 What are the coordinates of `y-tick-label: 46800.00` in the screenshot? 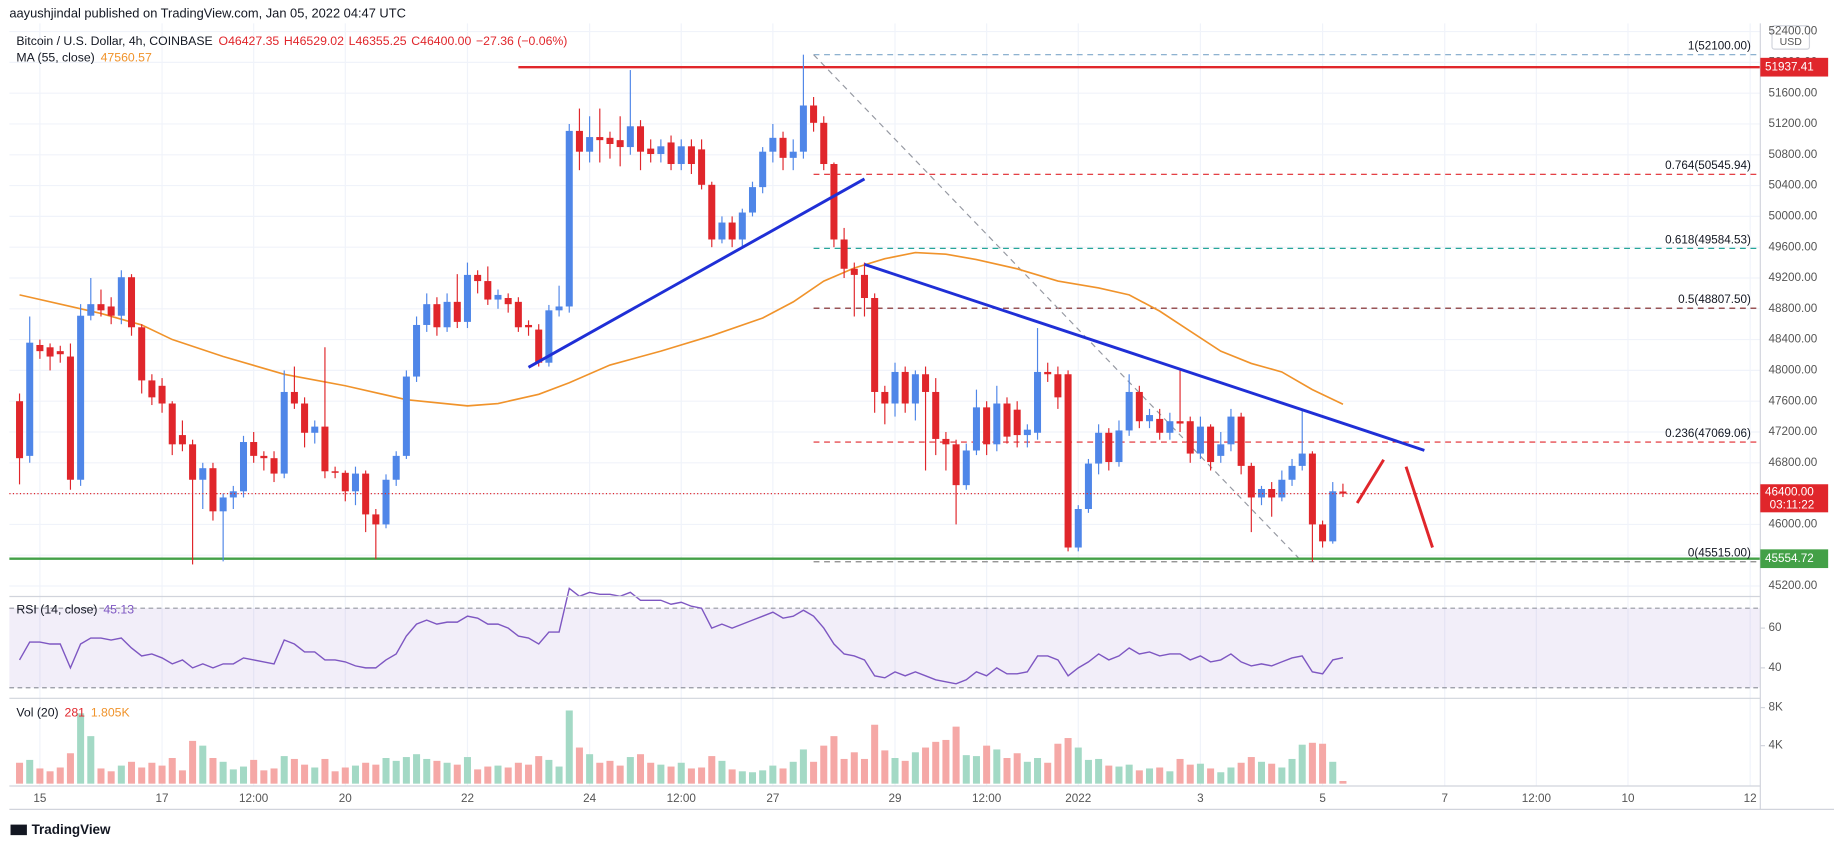 It's located at (1793, 462).